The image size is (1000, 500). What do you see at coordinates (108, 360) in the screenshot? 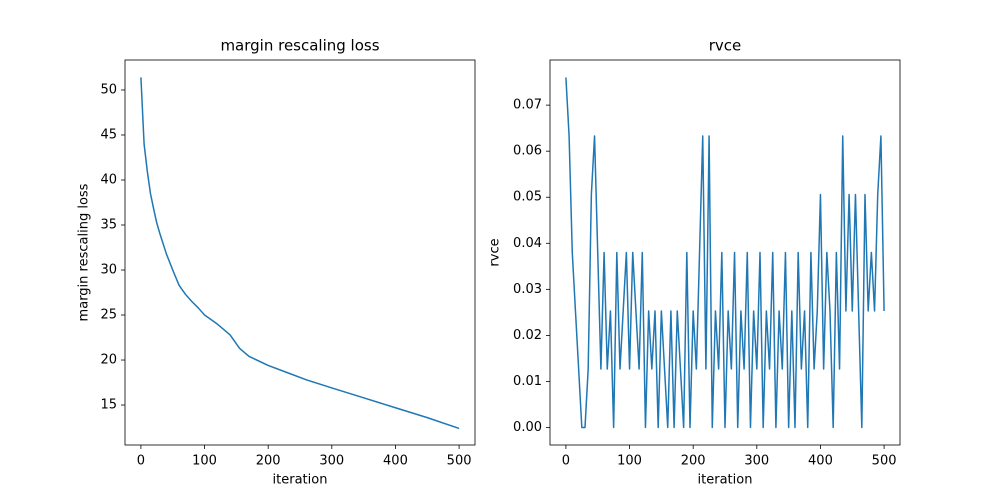
I see `y-tick-label: 20` at bounding box center [108, 360].